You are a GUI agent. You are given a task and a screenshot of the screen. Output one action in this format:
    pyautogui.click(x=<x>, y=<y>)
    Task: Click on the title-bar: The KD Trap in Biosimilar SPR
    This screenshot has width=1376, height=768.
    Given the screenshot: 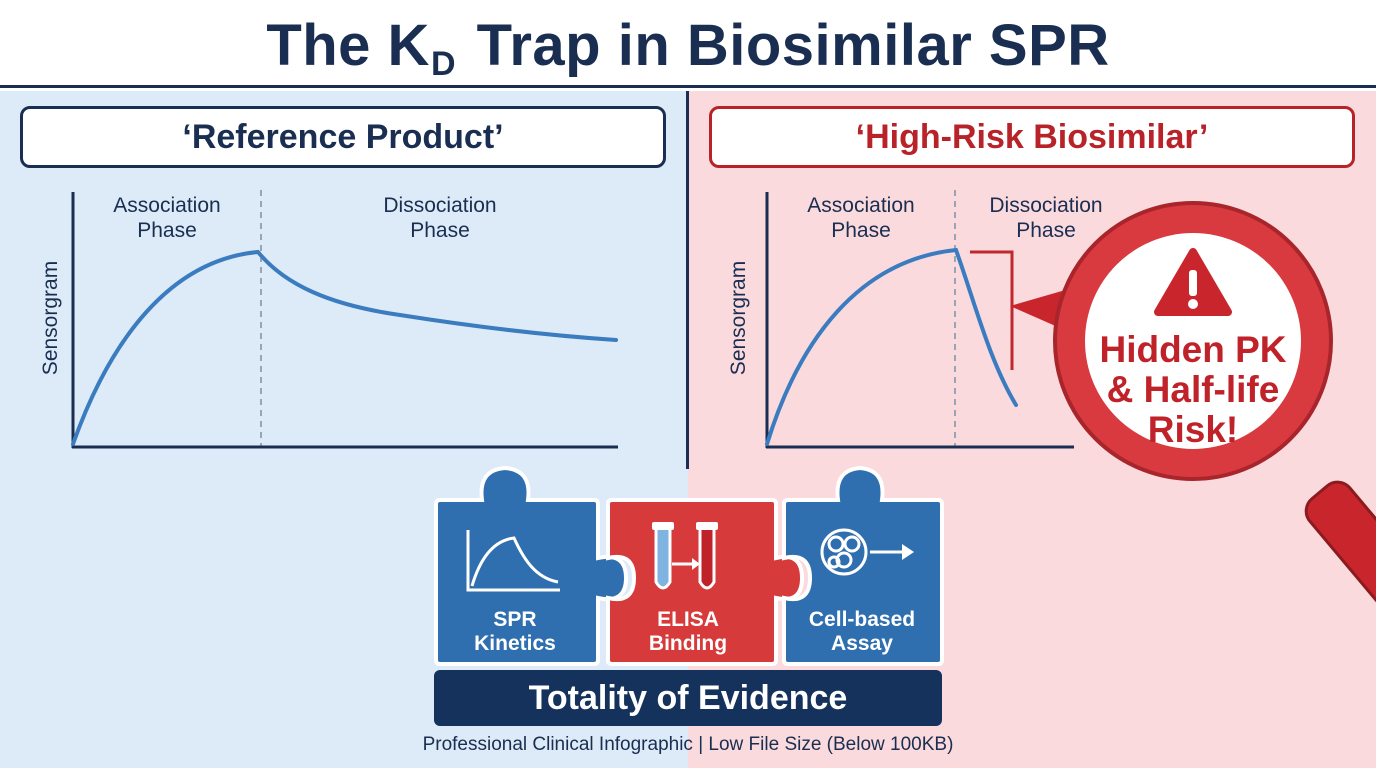 What is the action you would take?
    pyautogui.click(x=688, y=44)
    